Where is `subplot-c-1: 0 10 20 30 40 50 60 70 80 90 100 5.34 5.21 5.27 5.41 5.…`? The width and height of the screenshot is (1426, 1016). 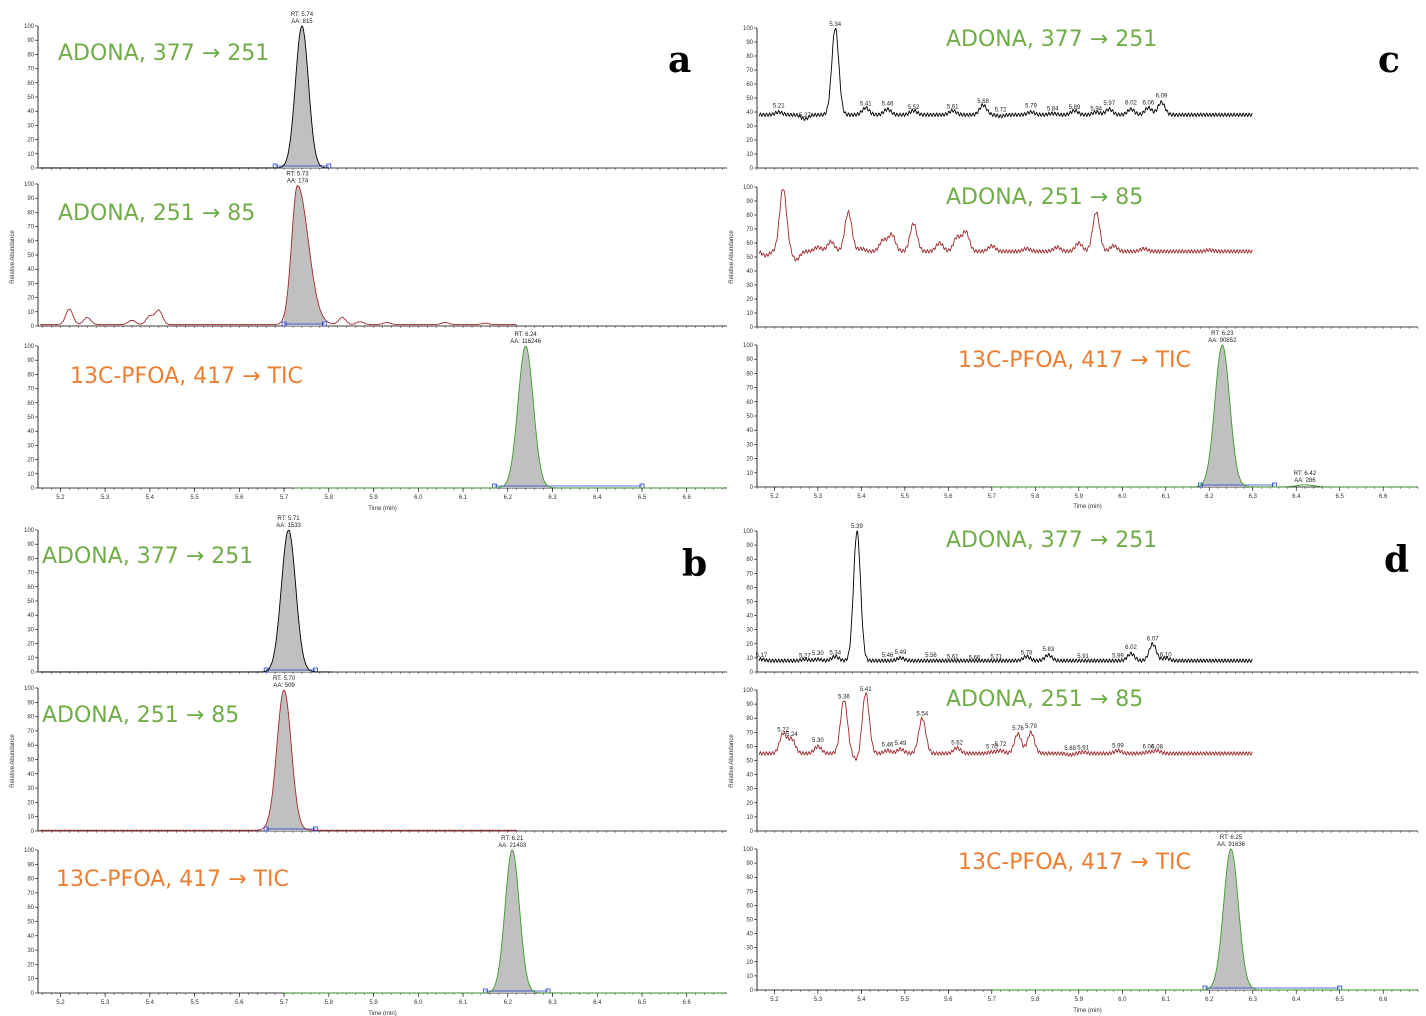
subplot-c-1: 0 10 20 30 40 50 60 70 80 90 100 5.34 5.21 5.27 5.41 5.… is located at coordinates (1081, 97).